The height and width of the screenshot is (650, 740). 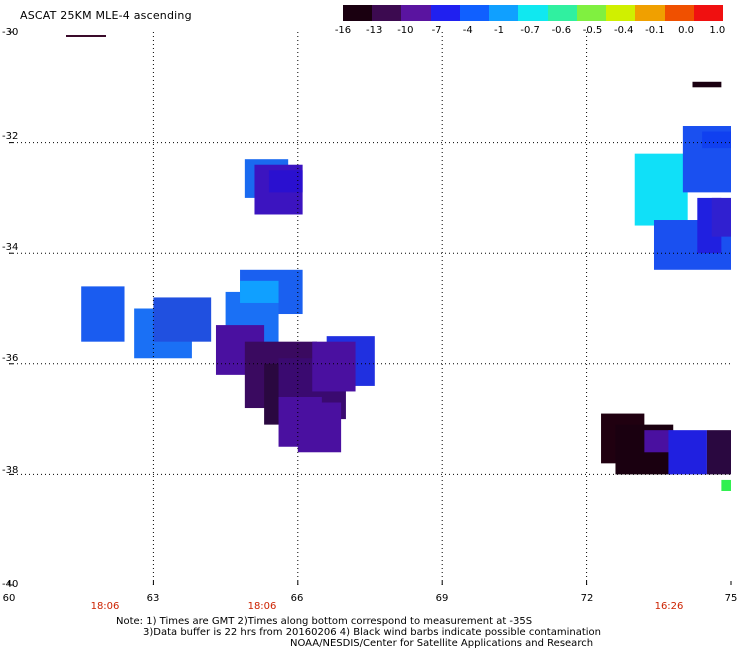 What do you see at coordinates (9, 598) in the screenshot?
I see `x-tick-label: 60` at bounding box center [9, 598].